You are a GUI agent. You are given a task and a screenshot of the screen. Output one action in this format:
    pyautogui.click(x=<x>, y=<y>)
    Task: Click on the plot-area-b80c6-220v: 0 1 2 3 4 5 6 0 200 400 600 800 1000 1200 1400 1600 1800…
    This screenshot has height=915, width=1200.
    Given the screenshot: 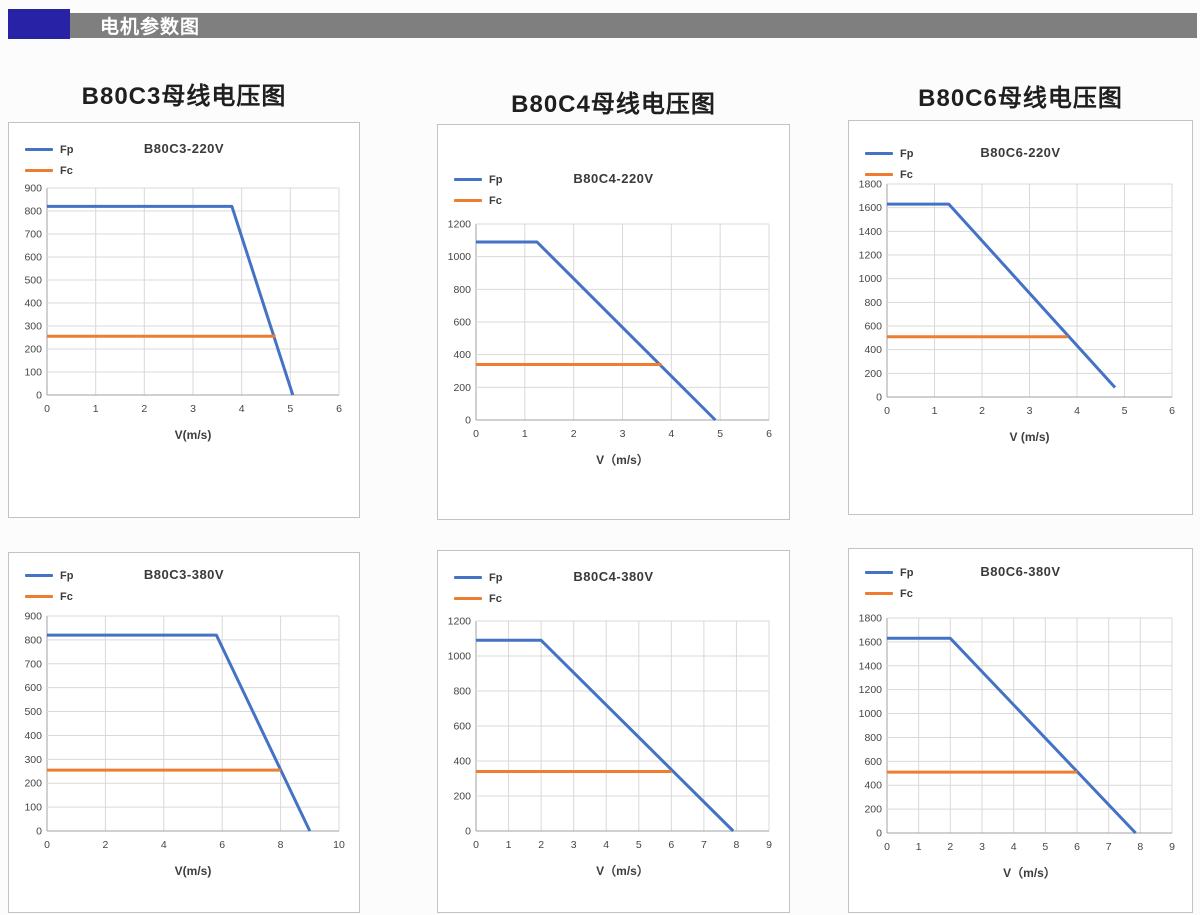 What is the action you would take?
    pyautogui.click(x=1017, y=314)
    